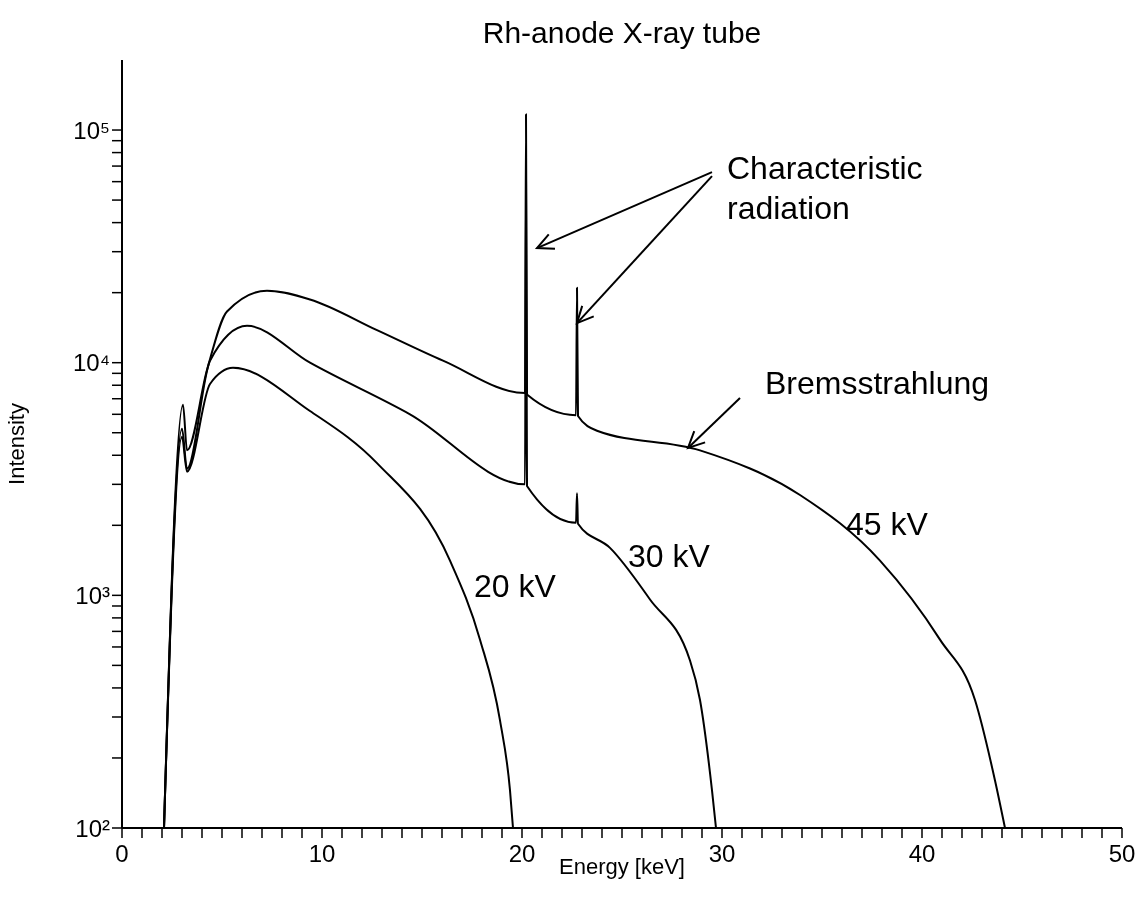 Image resolution: width=1140 pixels, height=900 pixels. Describe the element at coordinates (93, 595) in the screenshot. I see `y-tick-label: 10³` at that location.